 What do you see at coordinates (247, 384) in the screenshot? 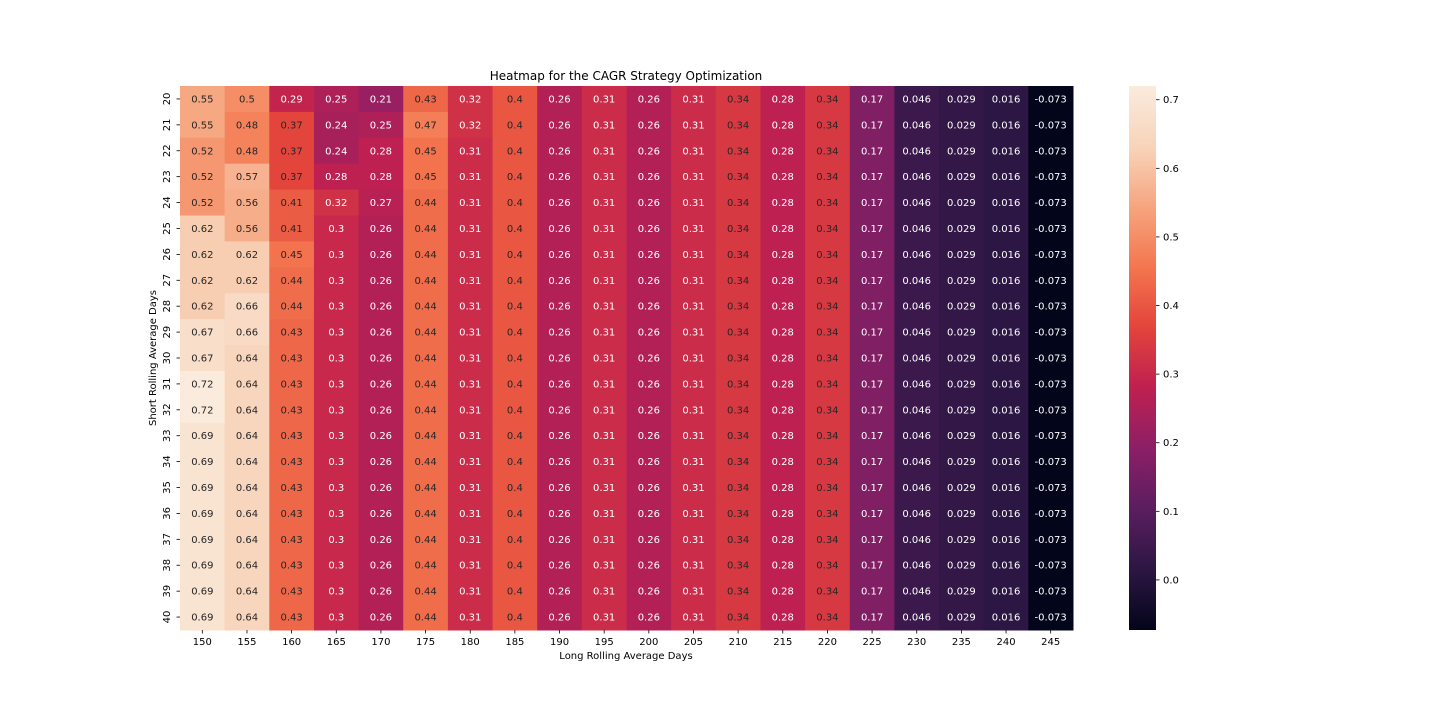
I see `cell-value-label: 0.64` at bounding box center [247, 384].